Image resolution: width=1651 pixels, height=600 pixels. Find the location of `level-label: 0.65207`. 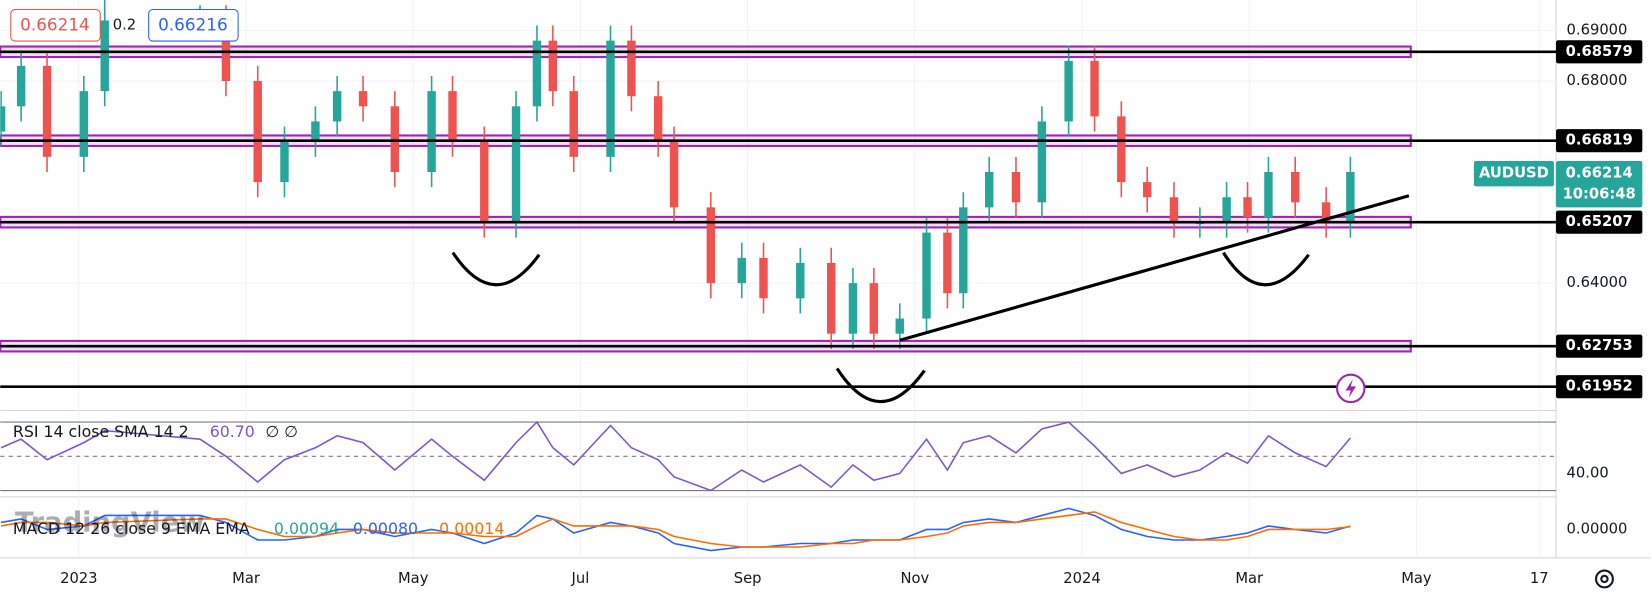

level-label: 0.65207 is located at coordinates (1599, 221).